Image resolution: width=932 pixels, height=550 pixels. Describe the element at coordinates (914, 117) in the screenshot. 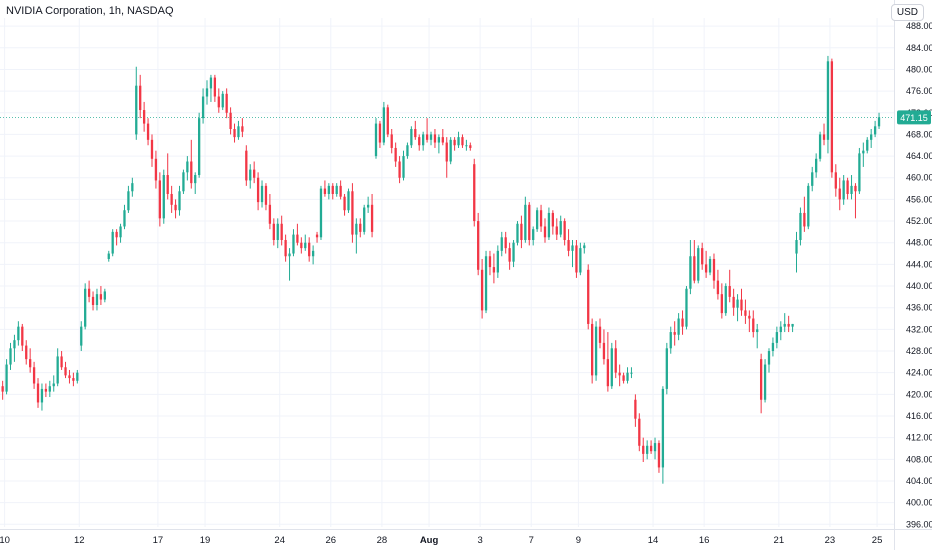

I see `last-price-badge` at that location.